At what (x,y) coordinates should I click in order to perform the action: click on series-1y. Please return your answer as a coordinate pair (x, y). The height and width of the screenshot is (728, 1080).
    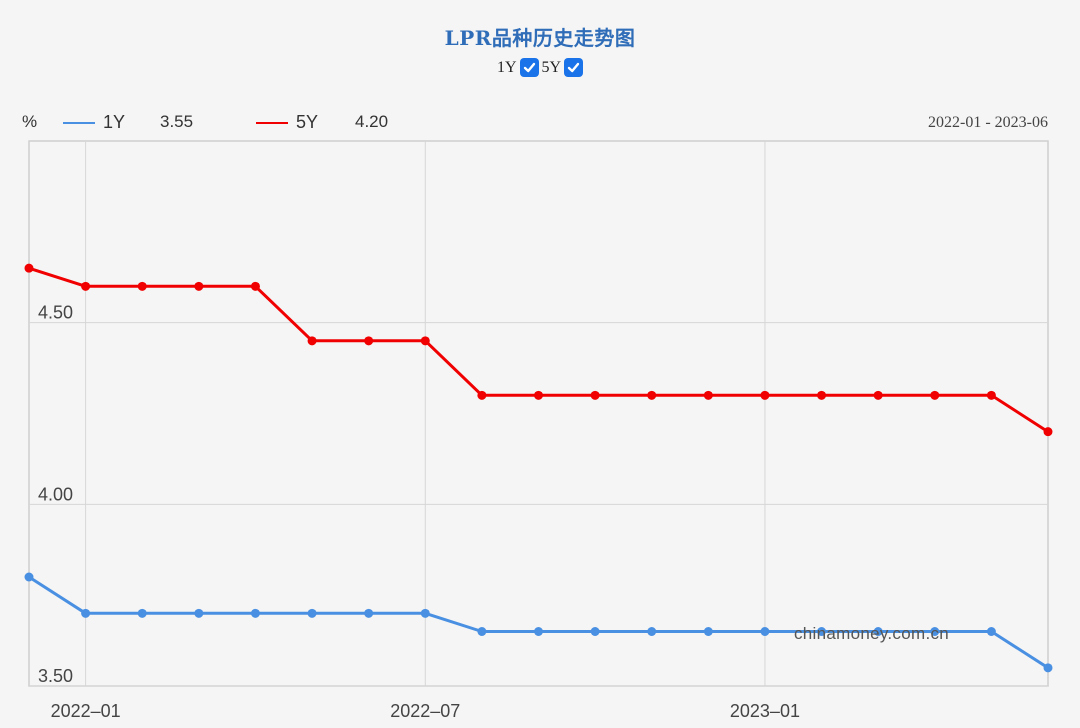
    Looking at the image, I should click on (538, 622).